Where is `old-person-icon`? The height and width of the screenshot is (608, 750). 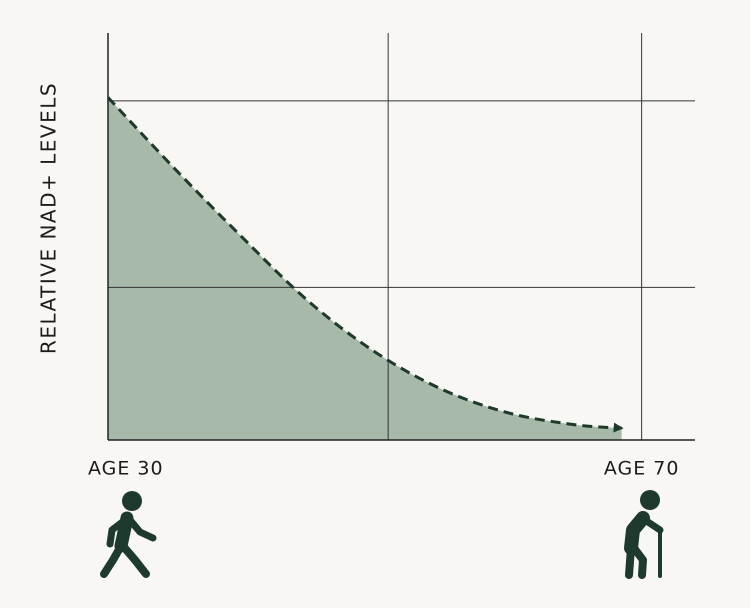 old-person-icon is located at coordinates (644, 534).